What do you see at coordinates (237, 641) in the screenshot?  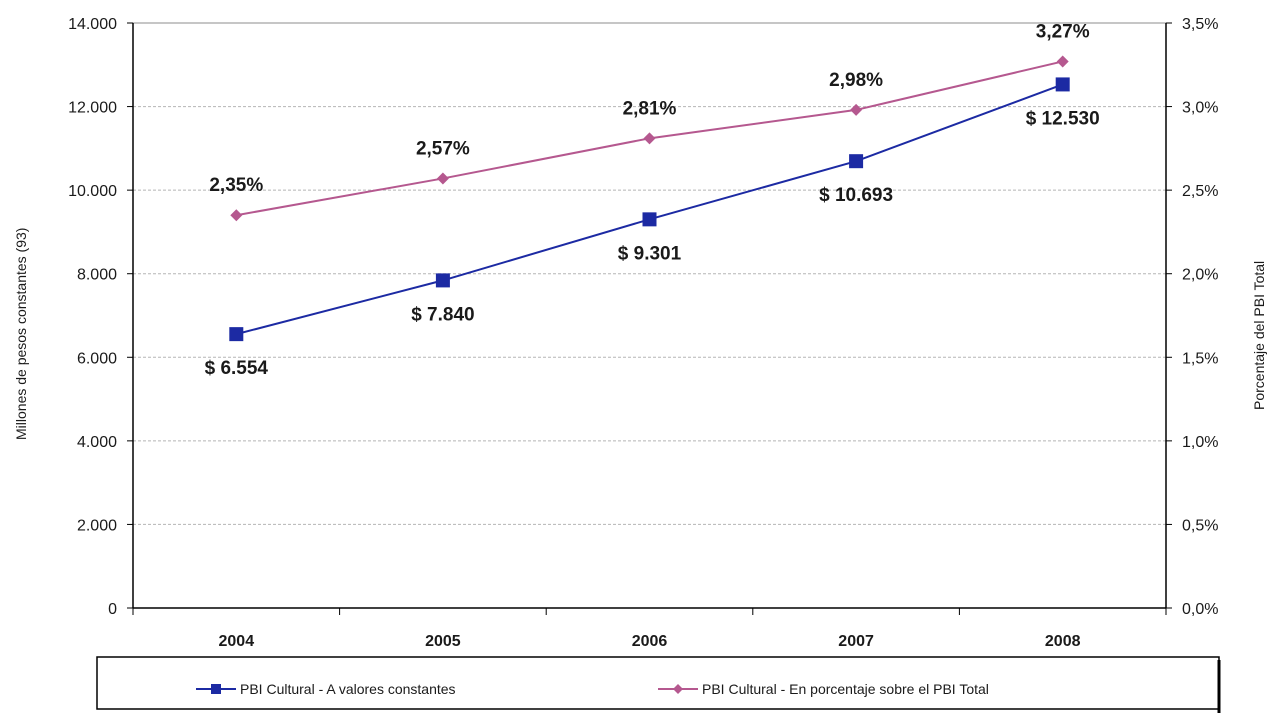 I see `x-tick-label: 2004` at bounding box center [237, 641].